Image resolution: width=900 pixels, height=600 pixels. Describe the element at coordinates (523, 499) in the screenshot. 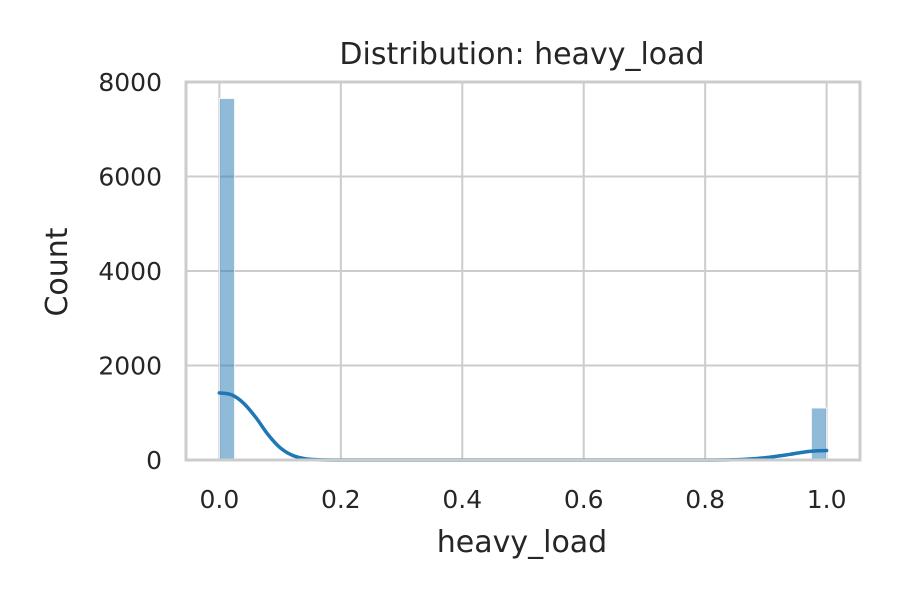

I see `x-tick-labels: 0.0 0.2 0.4 0.6 0.8 1.0` at that location.